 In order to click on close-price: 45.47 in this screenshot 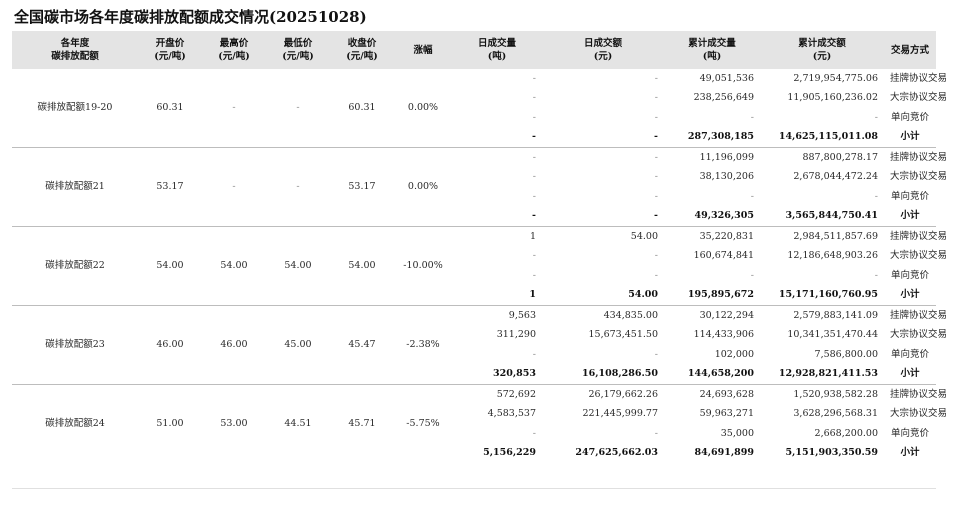, I will do `click(362, 345)`.